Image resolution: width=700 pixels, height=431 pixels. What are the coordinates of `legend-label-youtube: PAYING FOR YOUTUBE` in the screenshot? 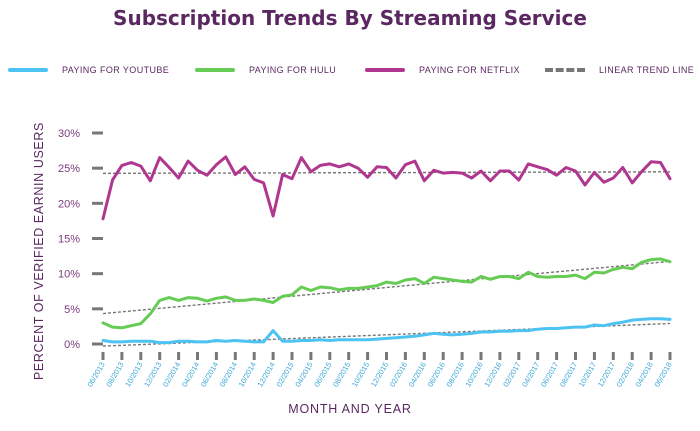 It's located at (116, 70).